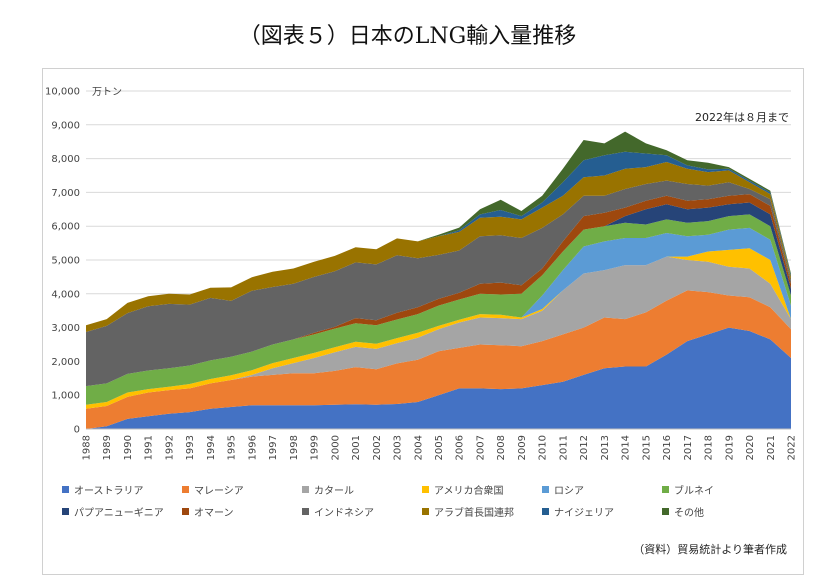 This screenshot has height=587, width=815. I want to click on y-tick-label: 0, so click(77, 430).